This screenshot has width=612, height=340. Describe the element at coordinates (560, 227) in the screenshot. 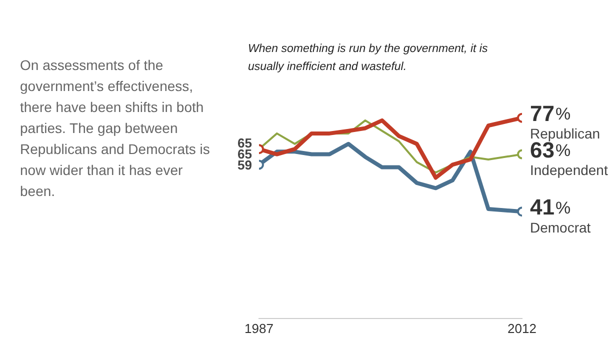

I see `series-label: Democrat` at that location.